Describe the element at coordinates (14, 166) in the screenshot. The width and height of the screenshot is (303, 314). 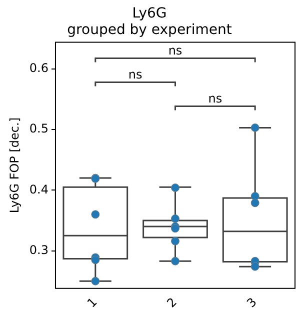
I see `y-axis-title: Ly6G FOP [dec.]` at that location.